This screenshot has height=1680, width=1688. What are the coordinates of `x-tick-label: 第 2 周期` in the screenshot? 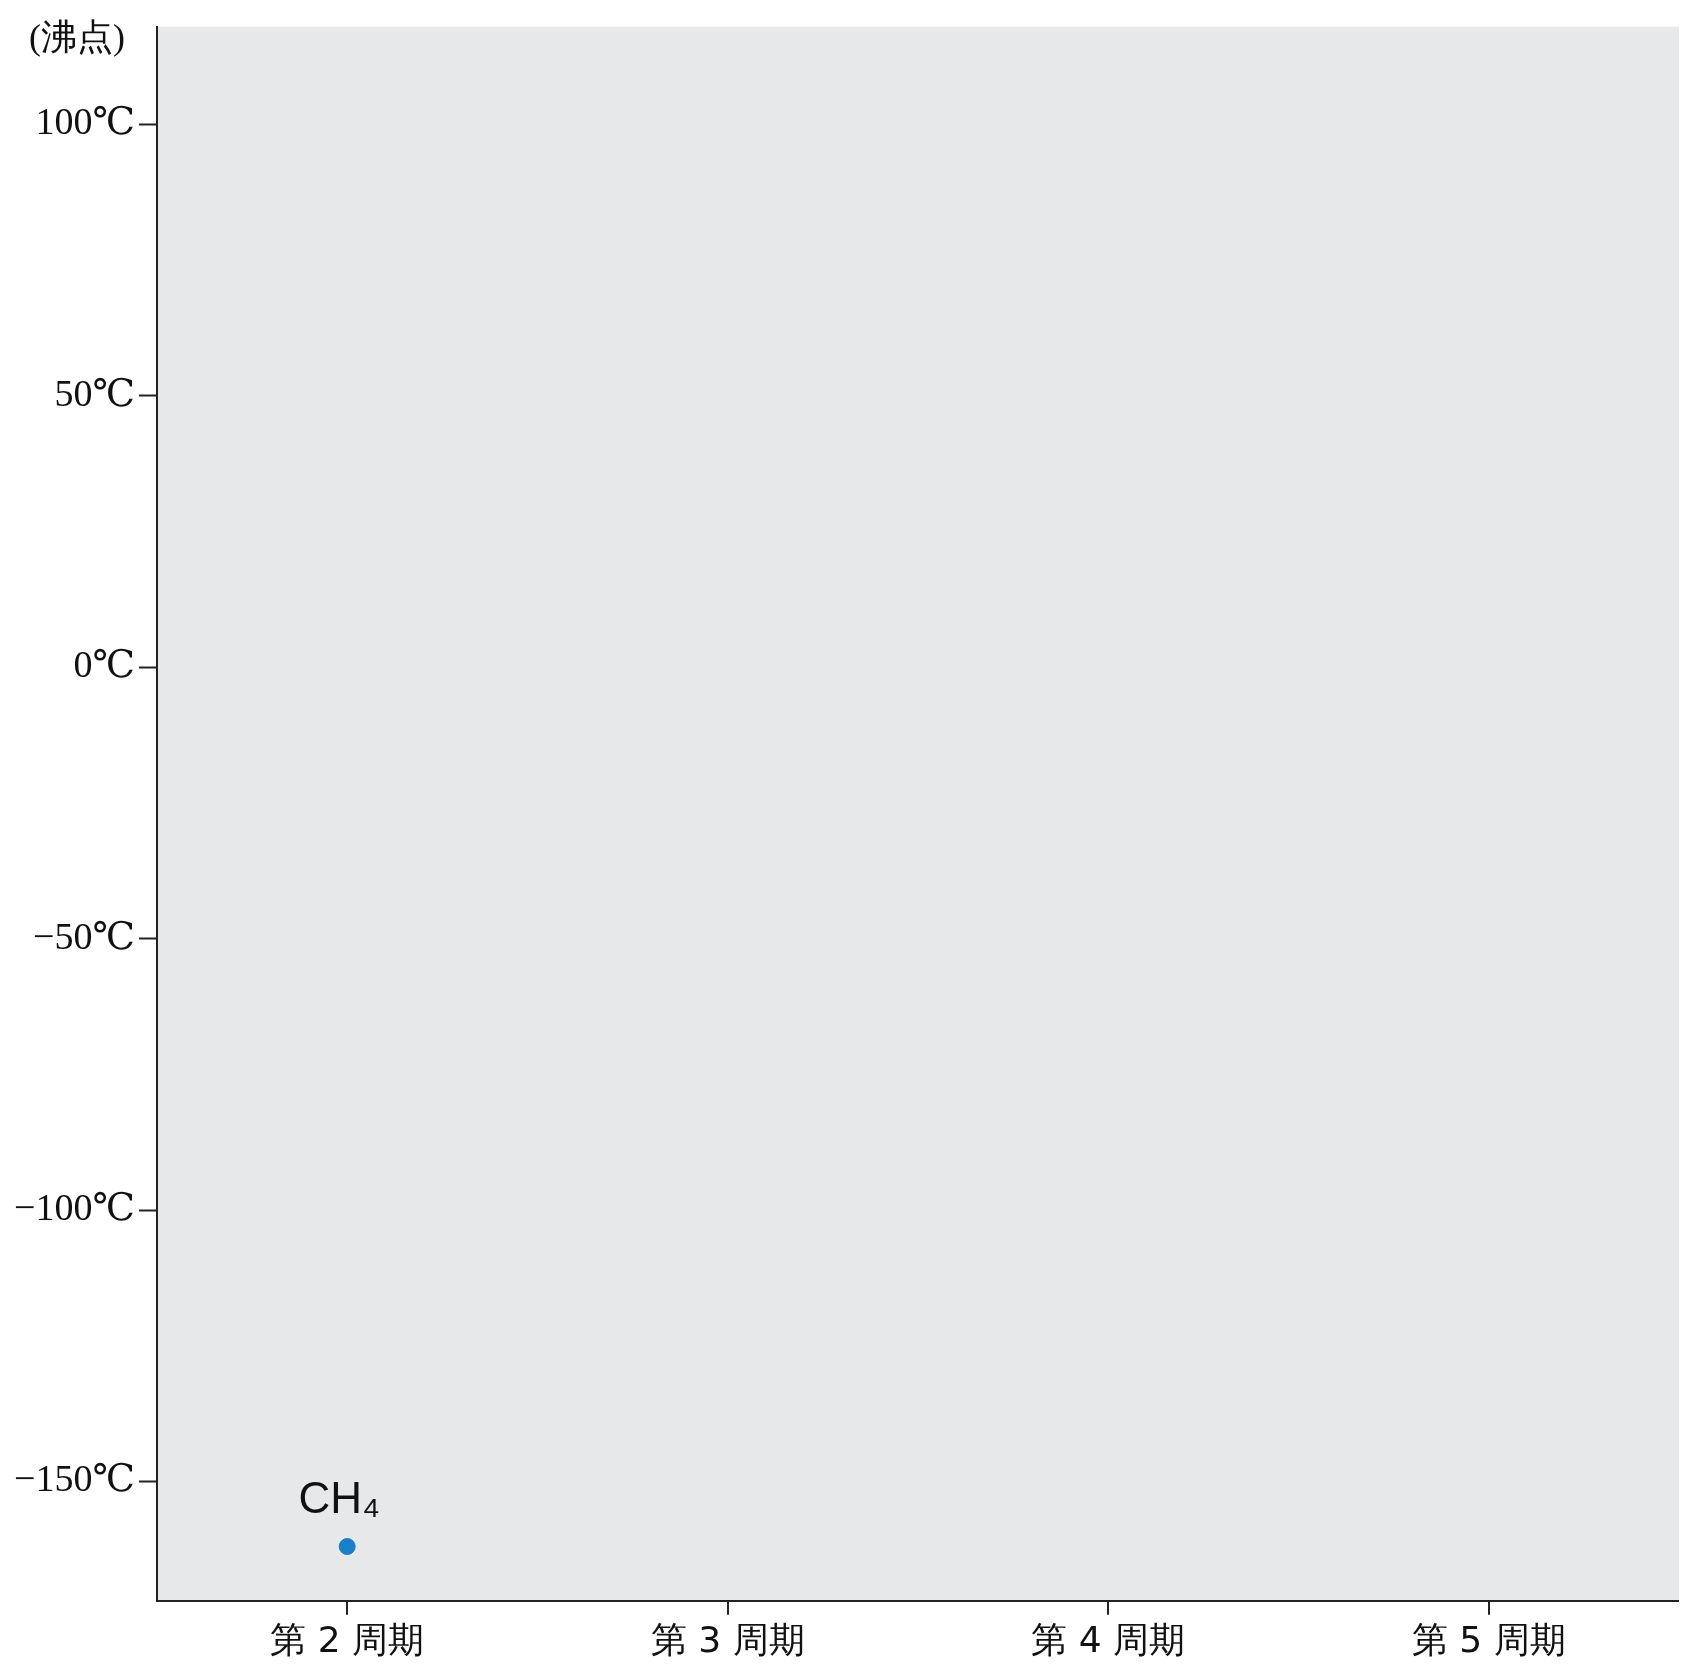 It's located at (347, 1639).